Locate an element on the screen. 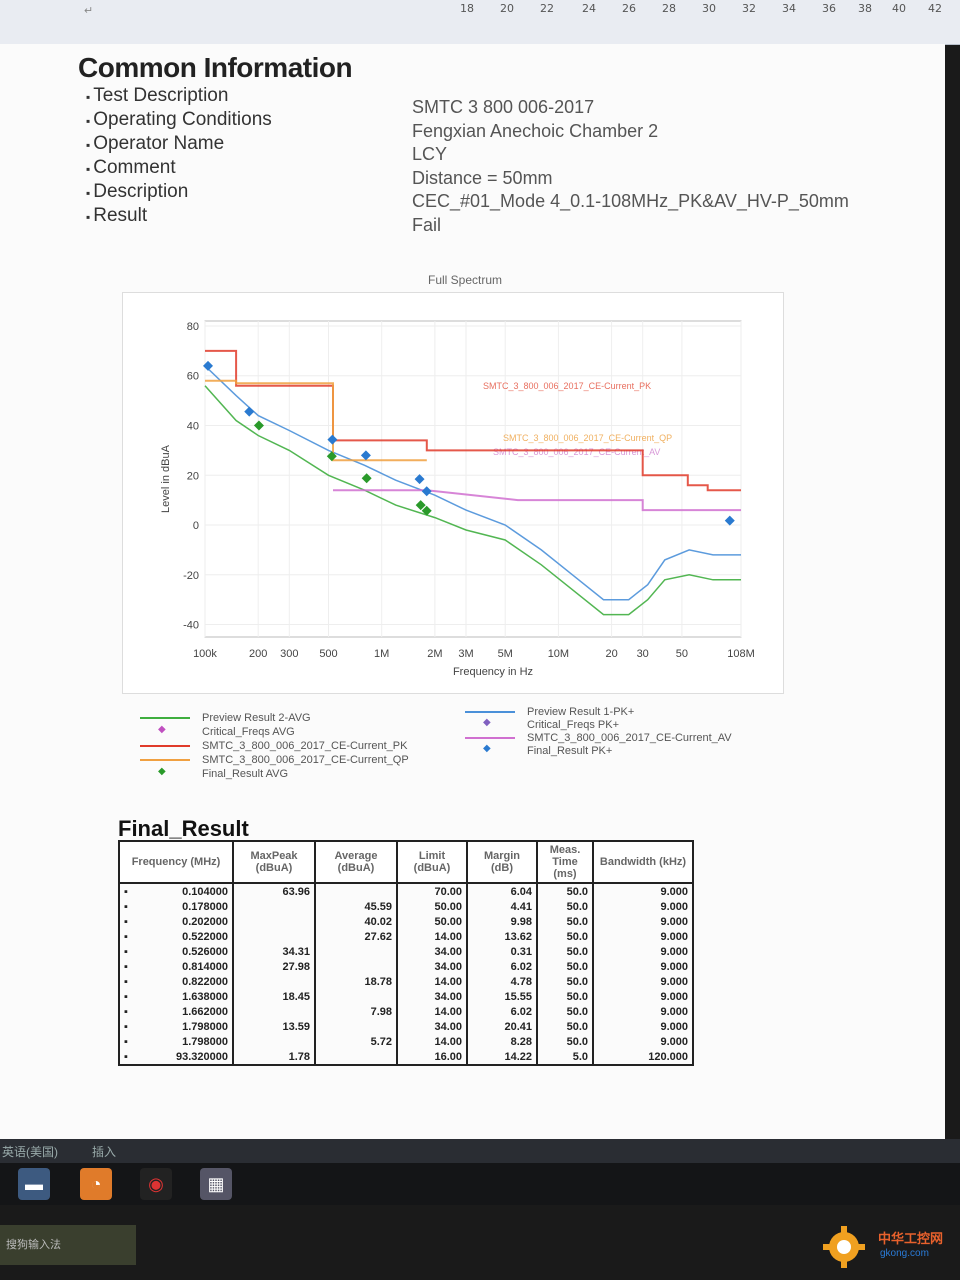 The width and height of the screenshot is (960, 1280). input-method-bar: 搜狗输入法 is located at coordinates (68, 1245).